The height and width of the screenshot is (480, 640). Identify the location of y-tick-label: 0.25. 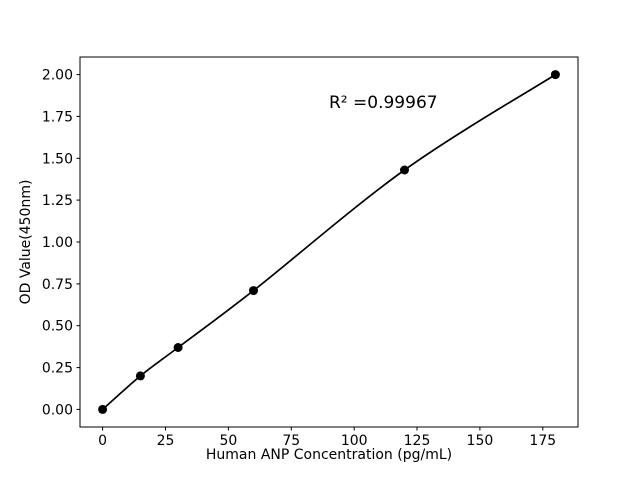
(57, 369).